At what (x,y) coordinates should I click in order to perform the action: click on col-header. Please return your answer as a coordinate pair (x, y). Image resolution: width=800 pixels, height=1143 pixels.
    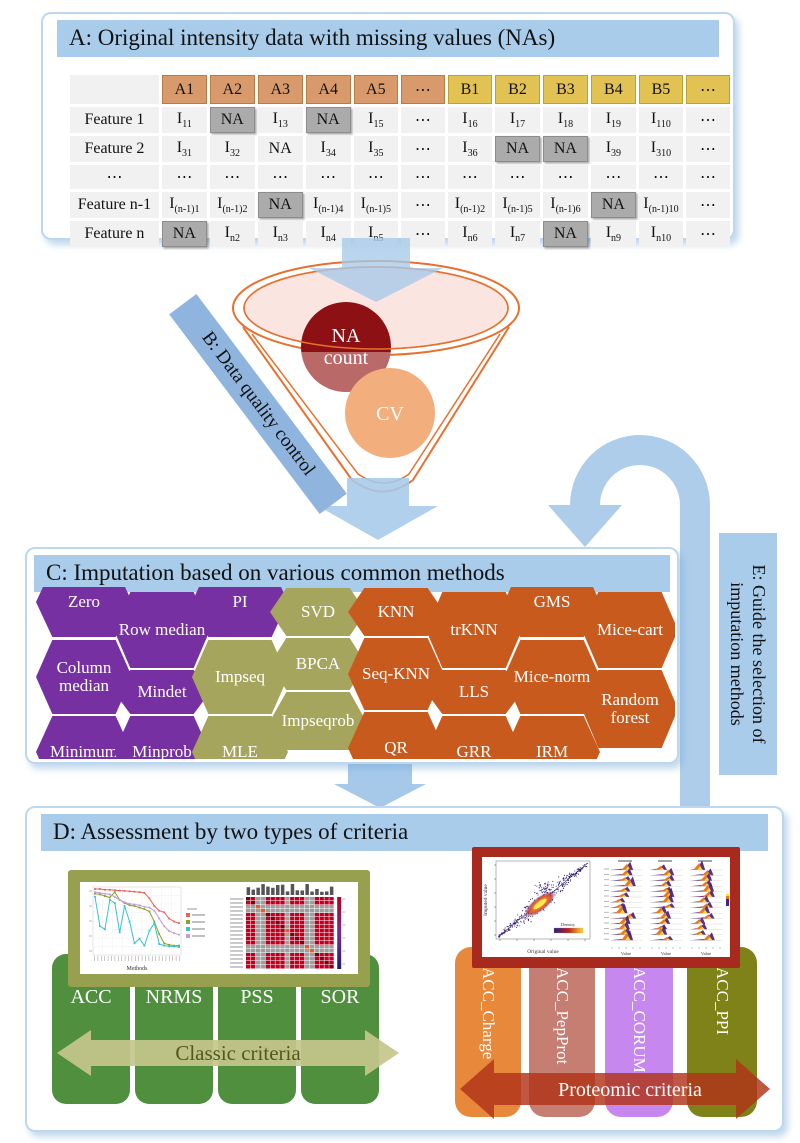
    Looking at the image, I should click on (114, 89).